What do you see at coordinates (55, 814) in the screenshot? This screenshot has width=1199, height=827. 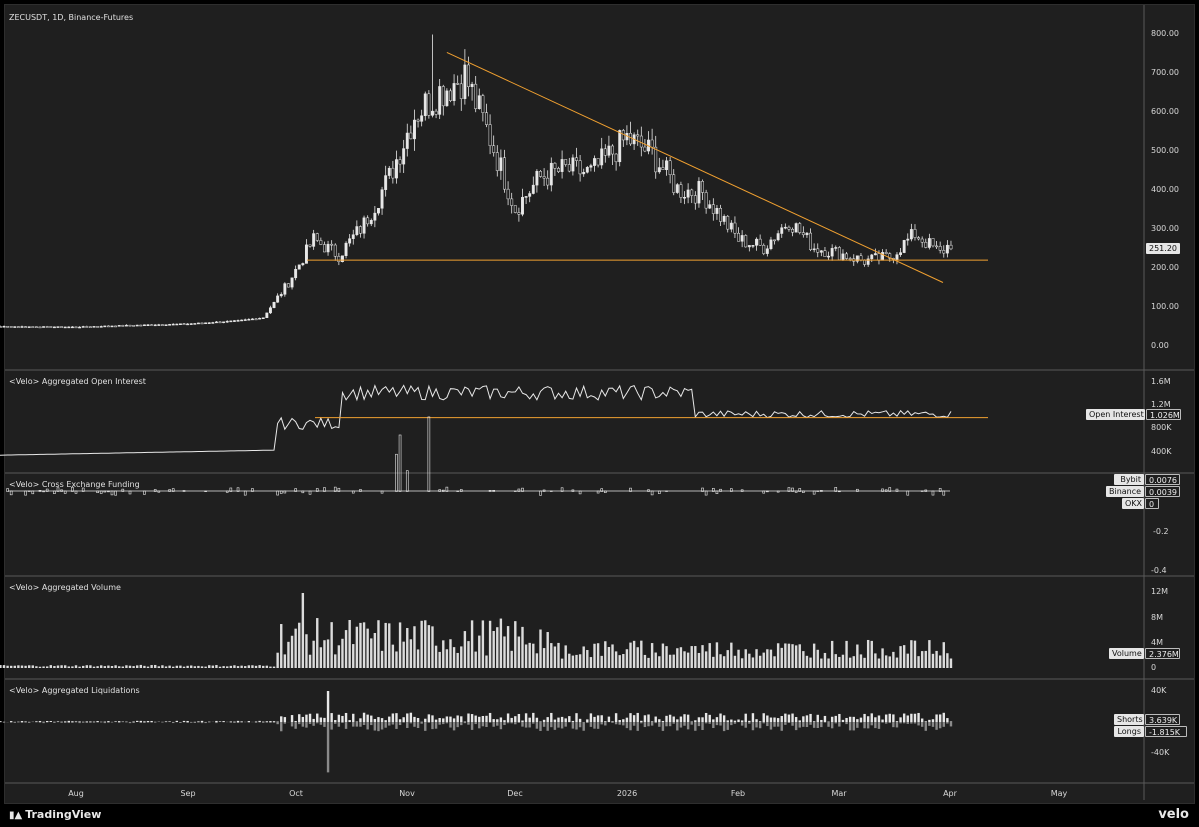 I see `tradingview-logo: ▮▲ TradingView` at bounding box center [55, 814].